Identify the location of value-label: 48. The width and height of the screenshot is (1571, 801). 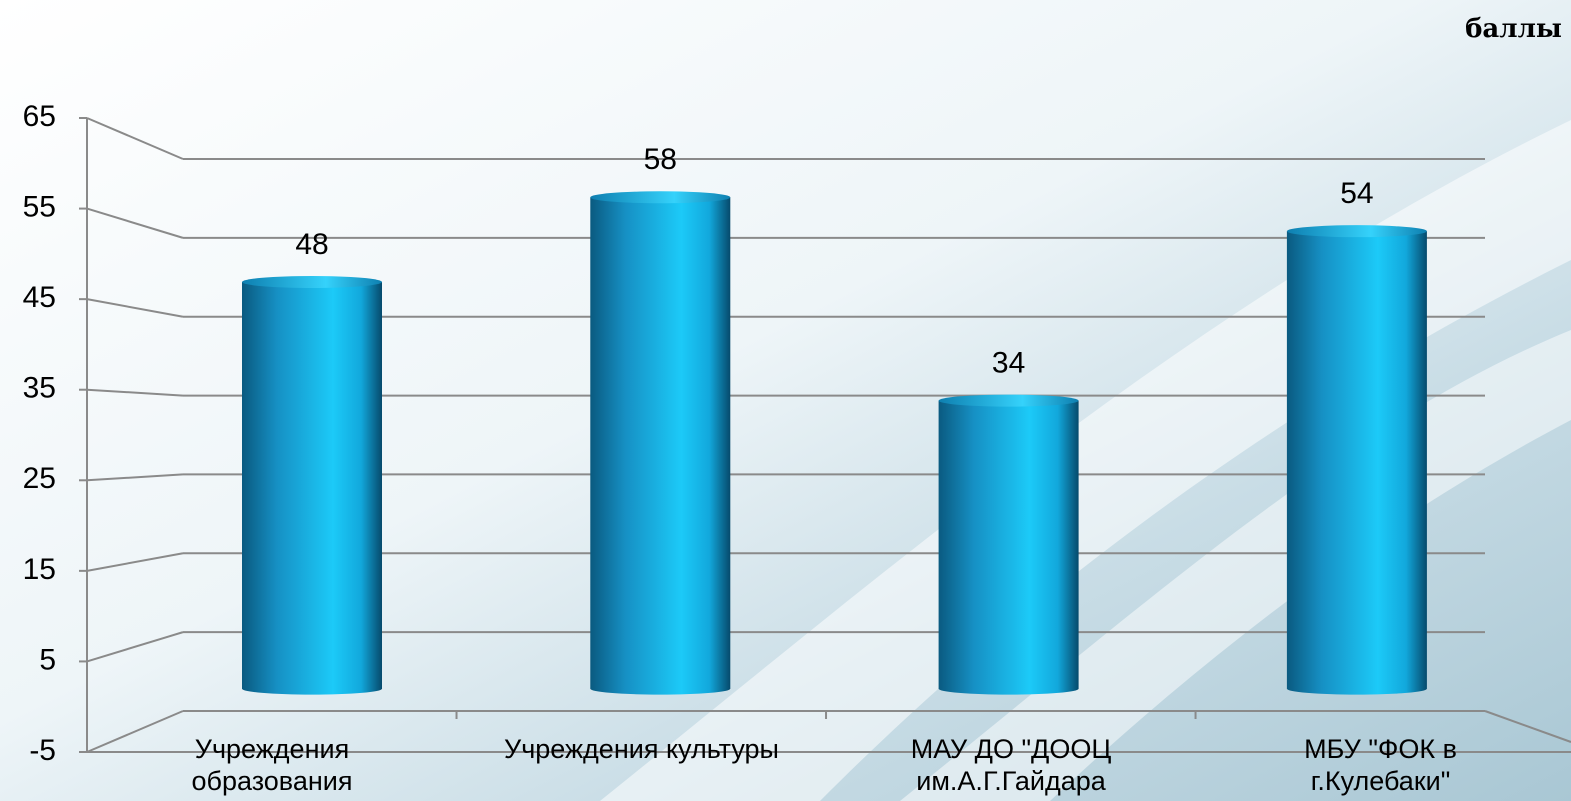
(311, 244).